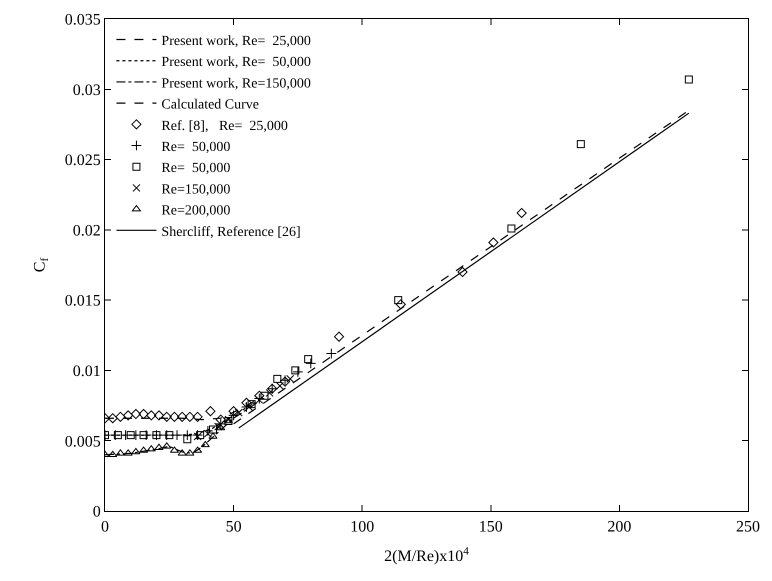 Image resolution: width=772 pixels, height=581 pixels. I want to click on x-tick-label: 250, so click(748, 527).